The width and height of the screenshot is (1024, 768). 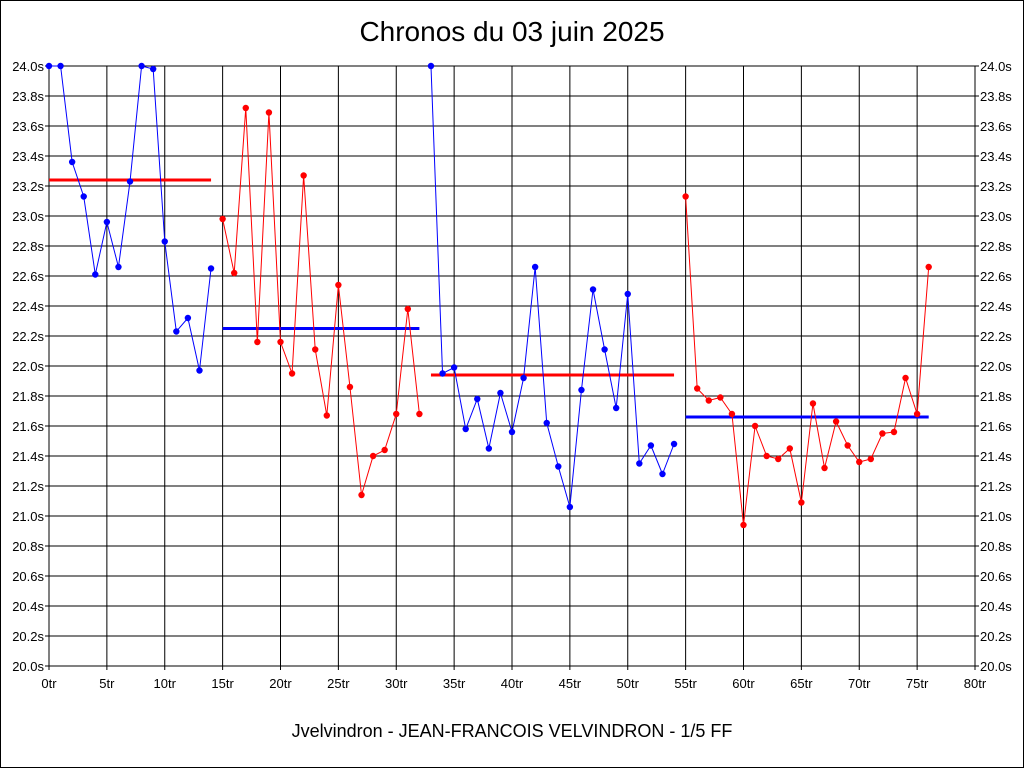 What do you see at coordinates (917, 683) in the screenshot?
I see `x-tick-label: 75tr` at bounding box center [917, 683].